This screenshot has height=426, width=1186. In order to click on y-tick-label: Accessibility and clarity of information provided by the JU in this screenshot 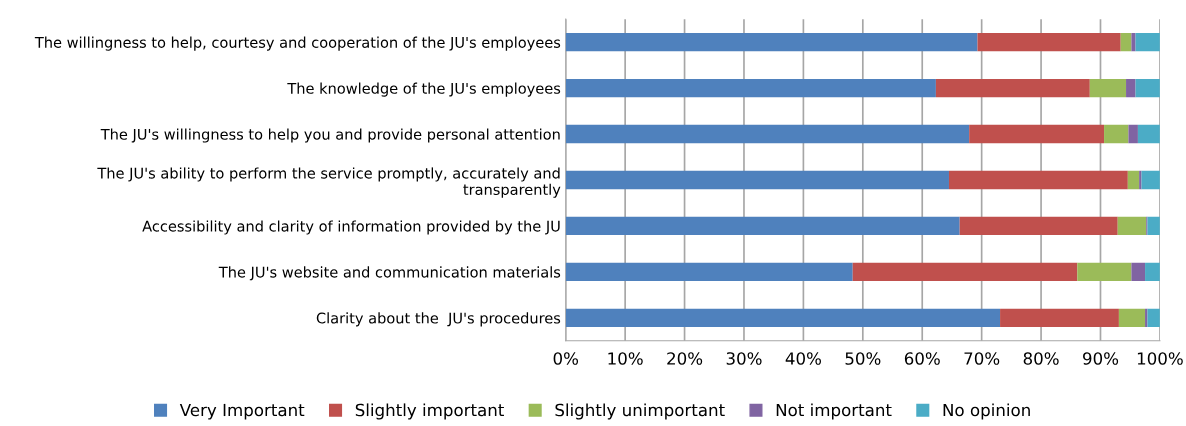, I will do `click(351, 227)`.